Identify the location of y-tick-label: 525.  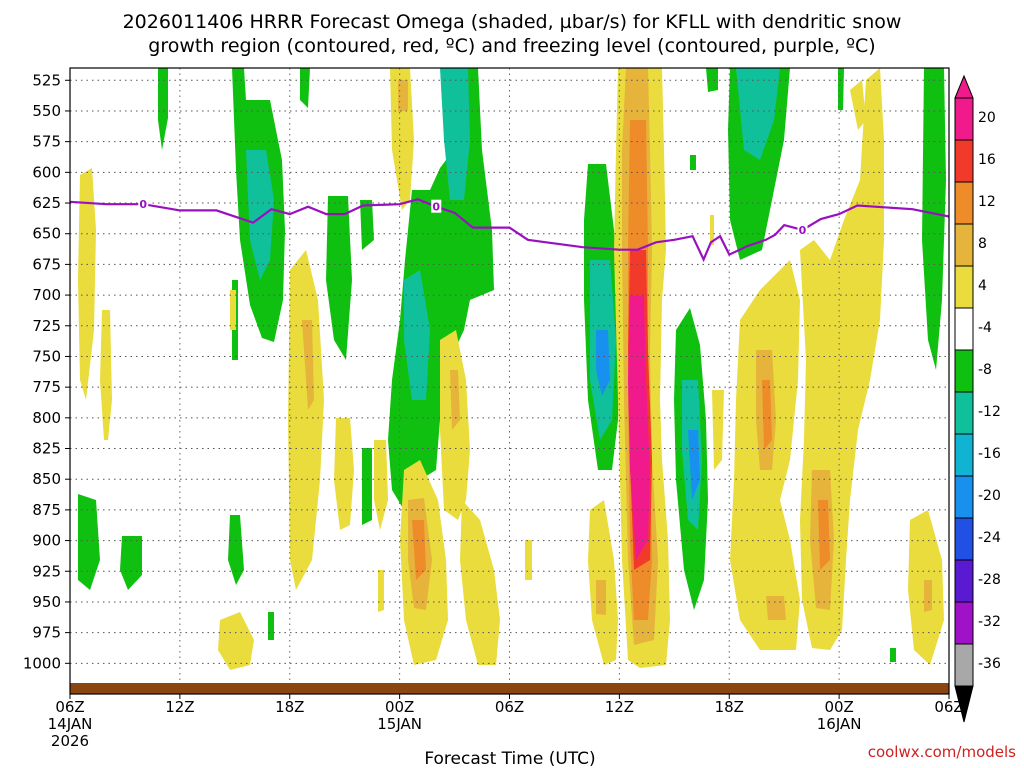
(46, 80).